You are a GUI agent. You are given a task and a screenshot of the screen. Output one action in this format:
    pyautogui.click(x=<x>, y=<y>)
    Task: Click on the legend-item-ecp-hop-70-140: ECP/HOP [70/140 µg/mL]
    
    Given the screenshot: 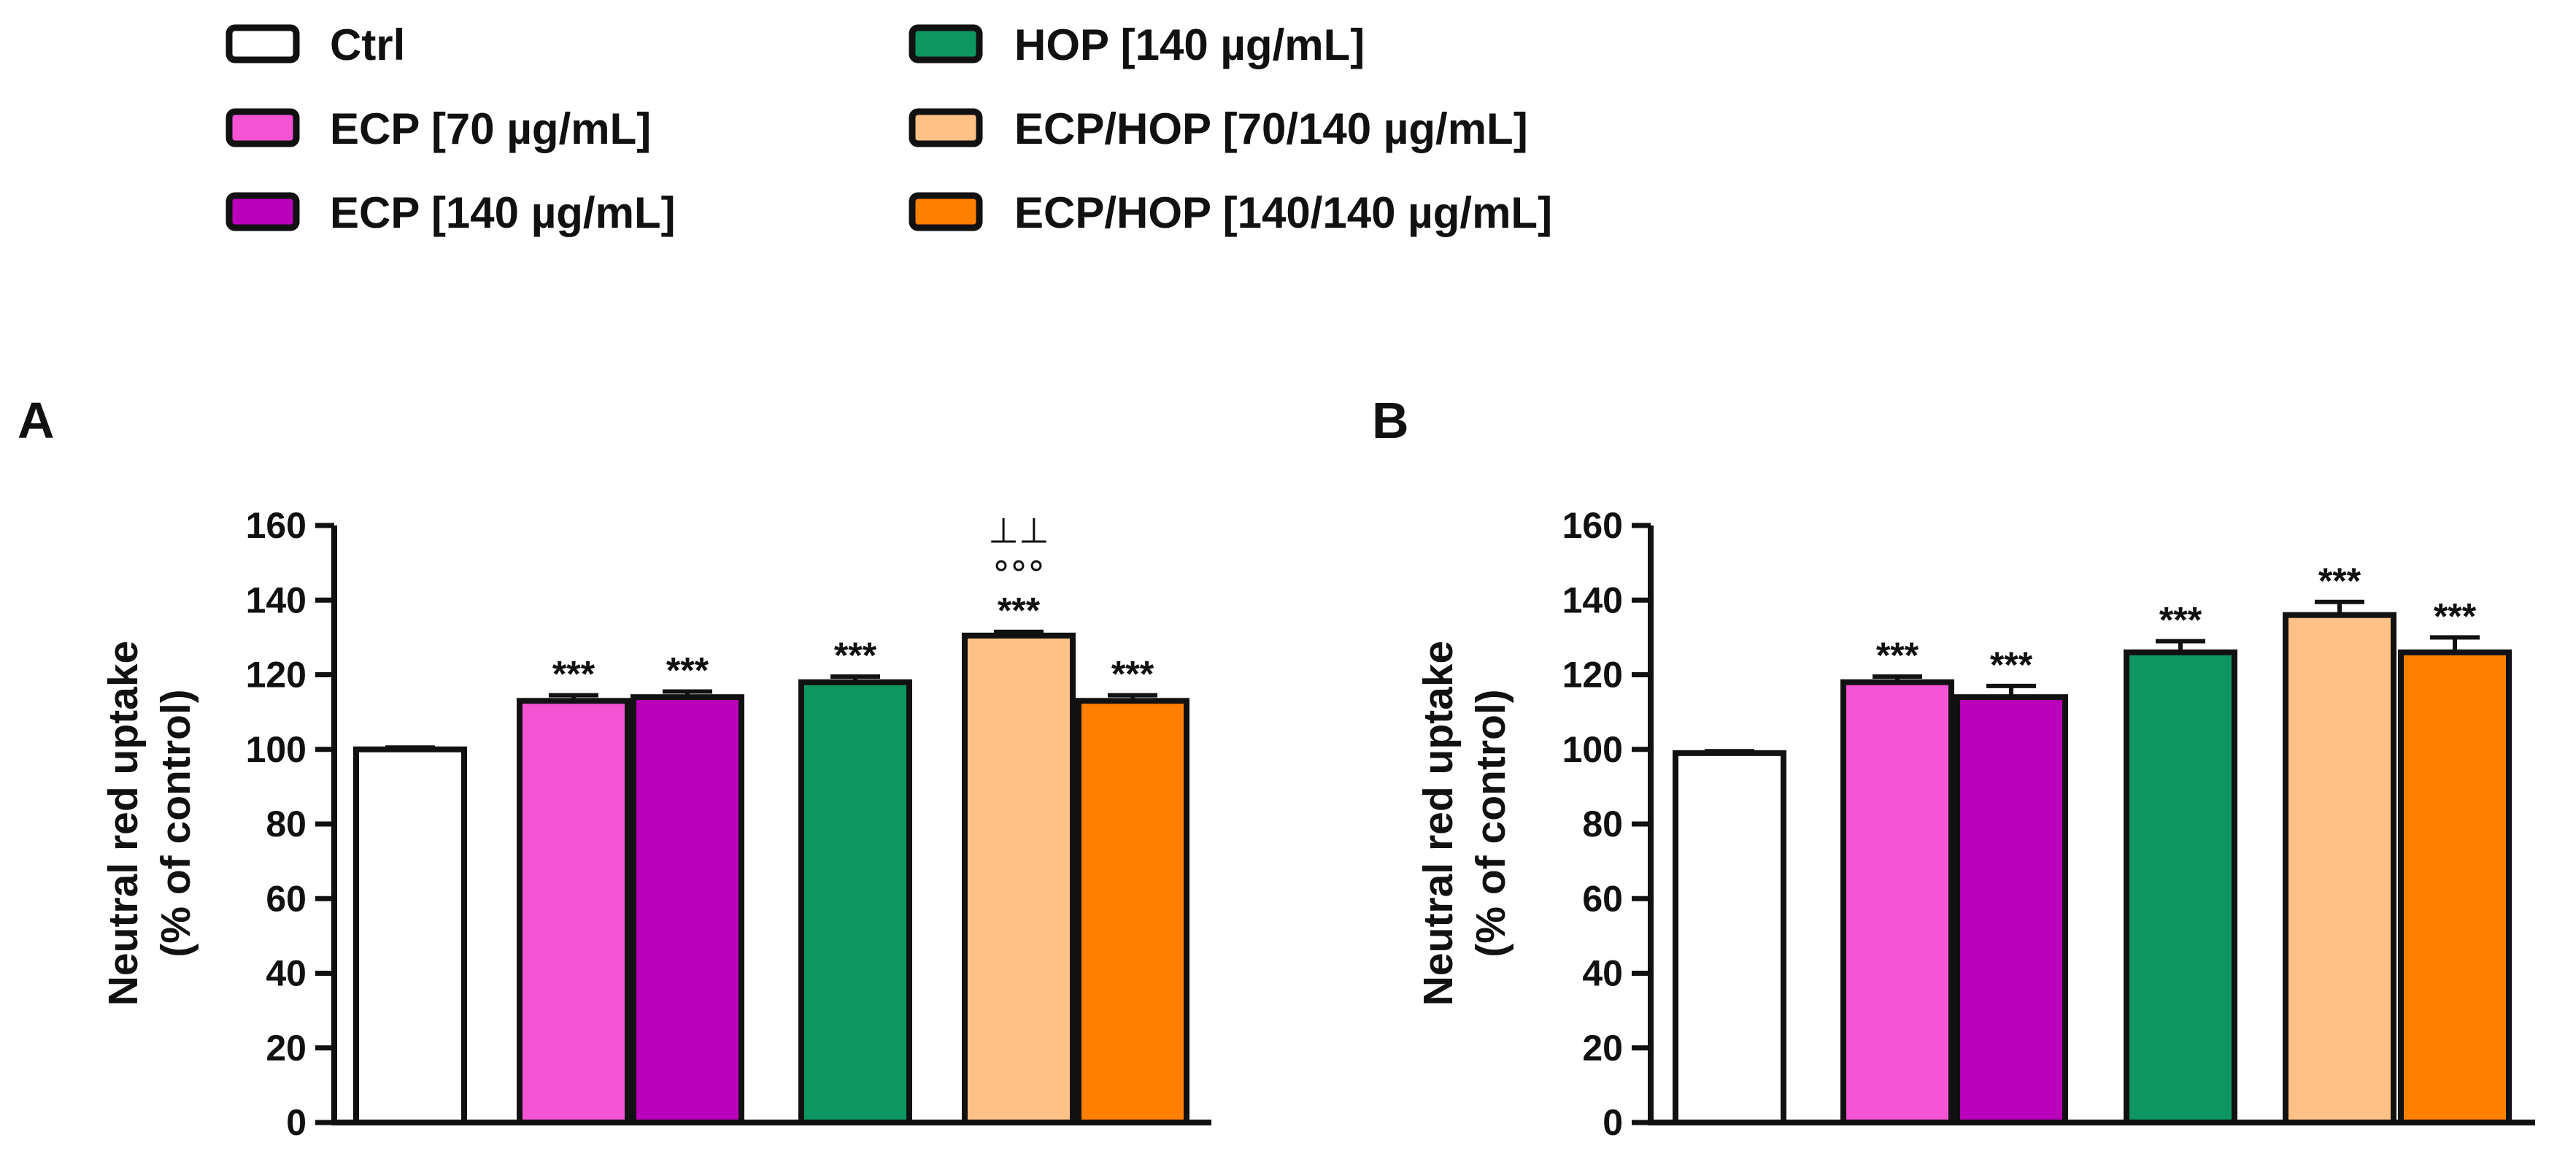 What is the action you would take?
    pyautogui.click(x=1218, y=128)
    